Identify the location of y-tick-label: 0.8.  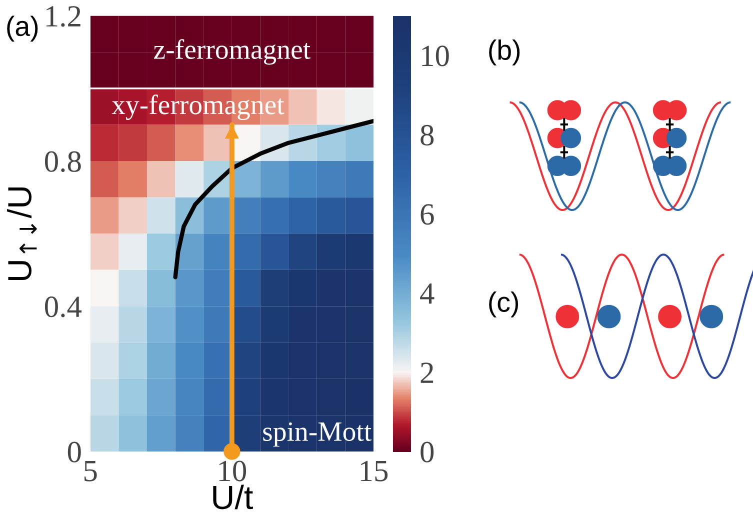
(62, 161).